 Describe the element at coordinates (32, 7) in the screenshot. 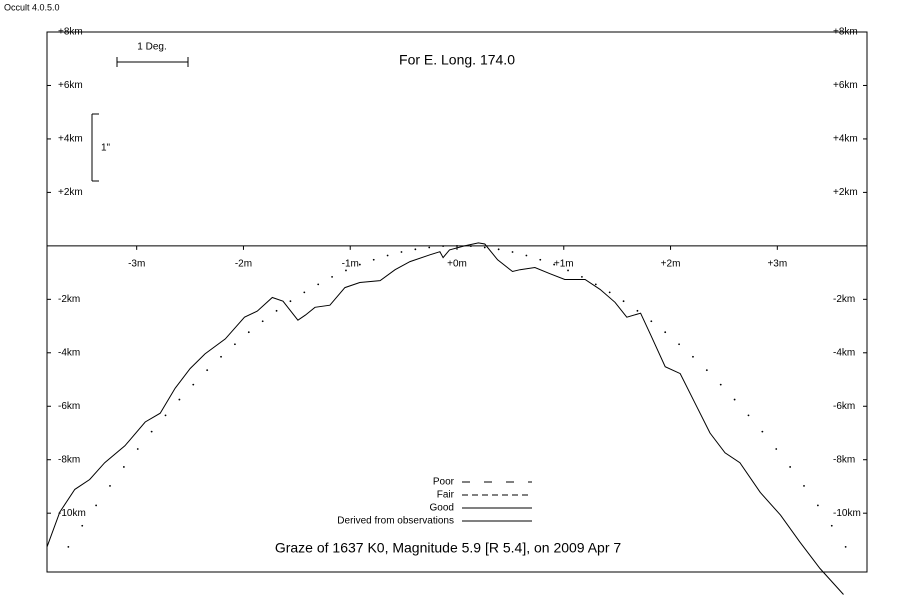

I see `app-title: Occult 4.0.5.0` at that location.